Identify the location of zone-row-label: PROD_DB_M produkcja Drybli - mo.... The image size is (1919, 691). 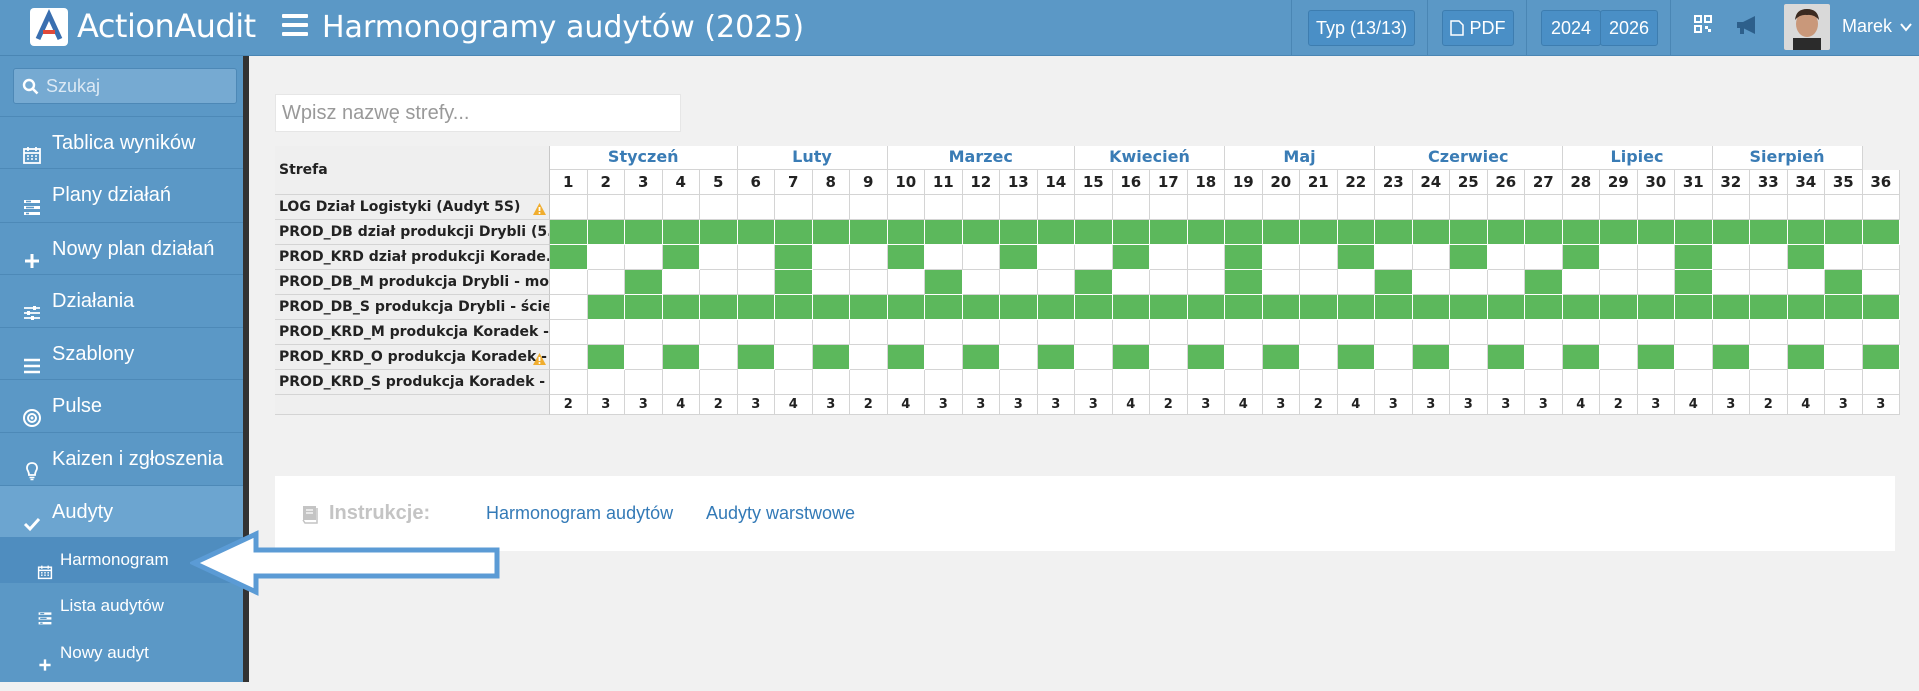
(412, 282).